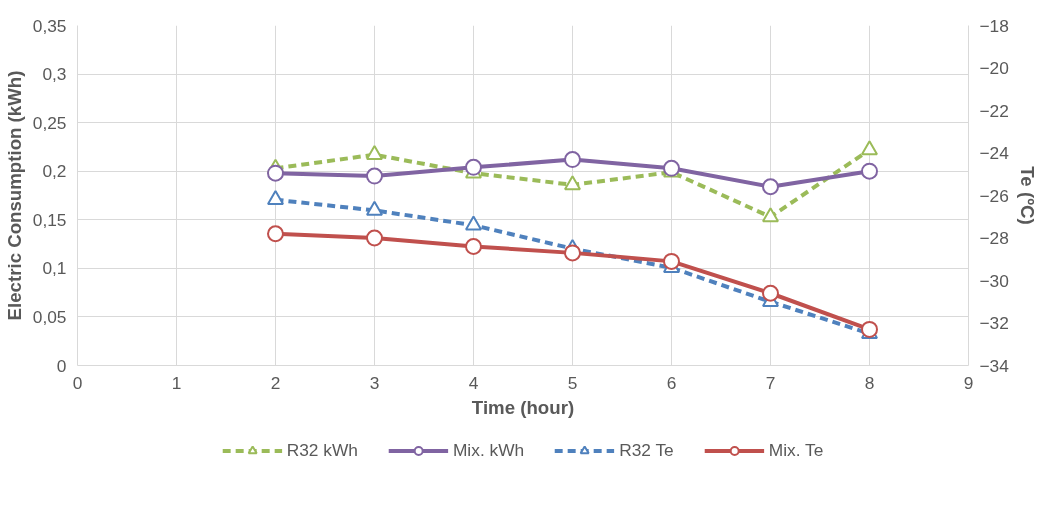 The image size is (1057, 508). What do you see at coordinates (646, 450) in the screenshot?
I see `legend-label: R32 Te` at bounding box center [646, 450].